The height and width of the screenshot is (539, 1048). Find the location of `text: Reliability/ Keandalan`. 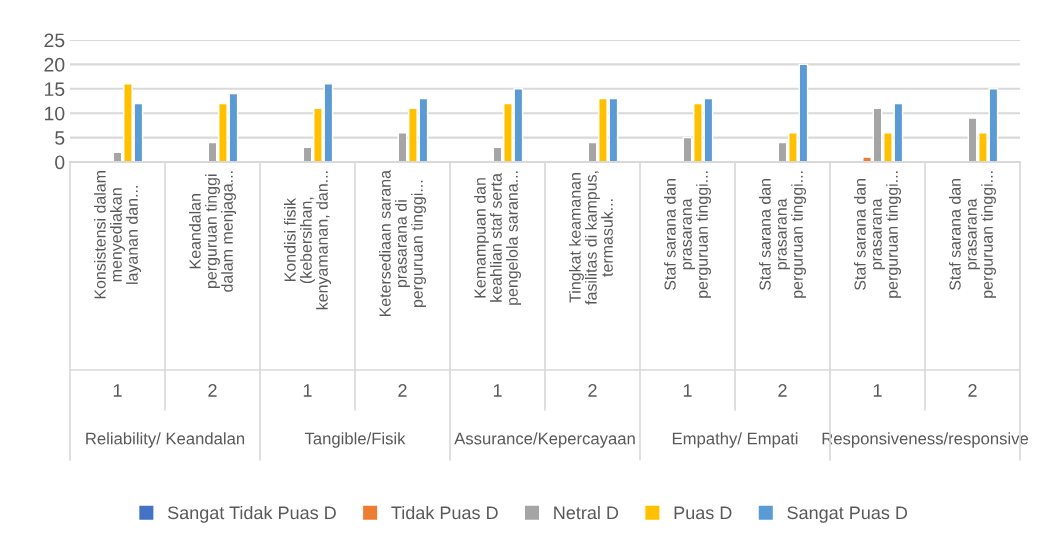

text: Reliability/ Keandalan is located at coordinates (165, 440).